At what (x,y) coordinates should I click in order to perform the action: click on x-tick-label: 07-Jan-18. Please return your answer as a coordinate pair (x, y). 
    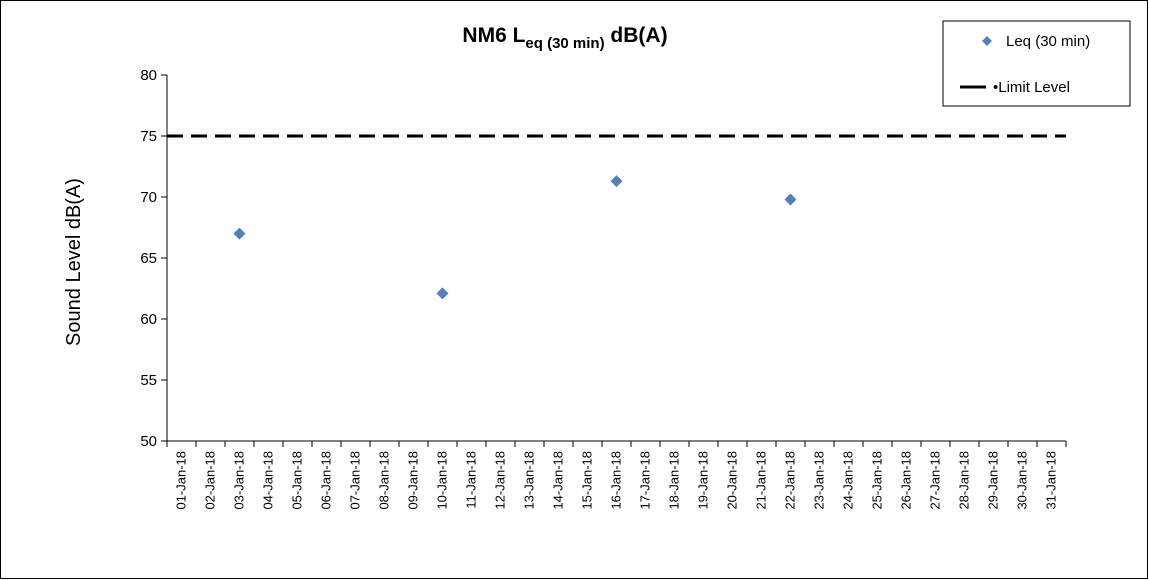
    Looking at the image, I should click on (355, 480).